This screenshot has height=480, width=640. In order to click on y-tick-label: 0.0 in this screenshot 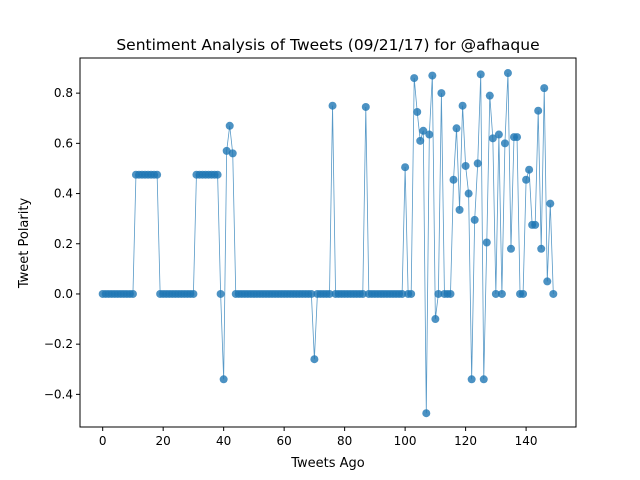, I will do `click(63, 294)`.